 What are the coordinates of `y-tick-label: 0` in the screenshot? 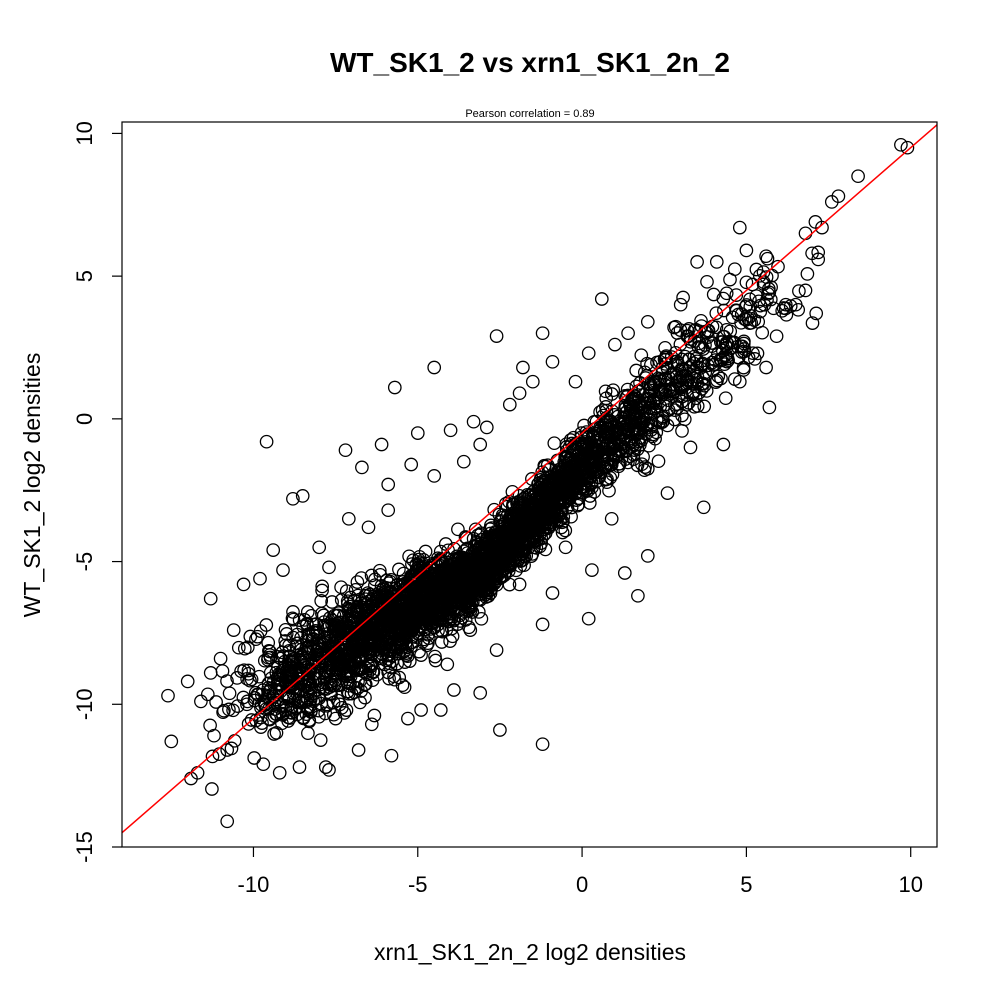 It's located at (84, 419).